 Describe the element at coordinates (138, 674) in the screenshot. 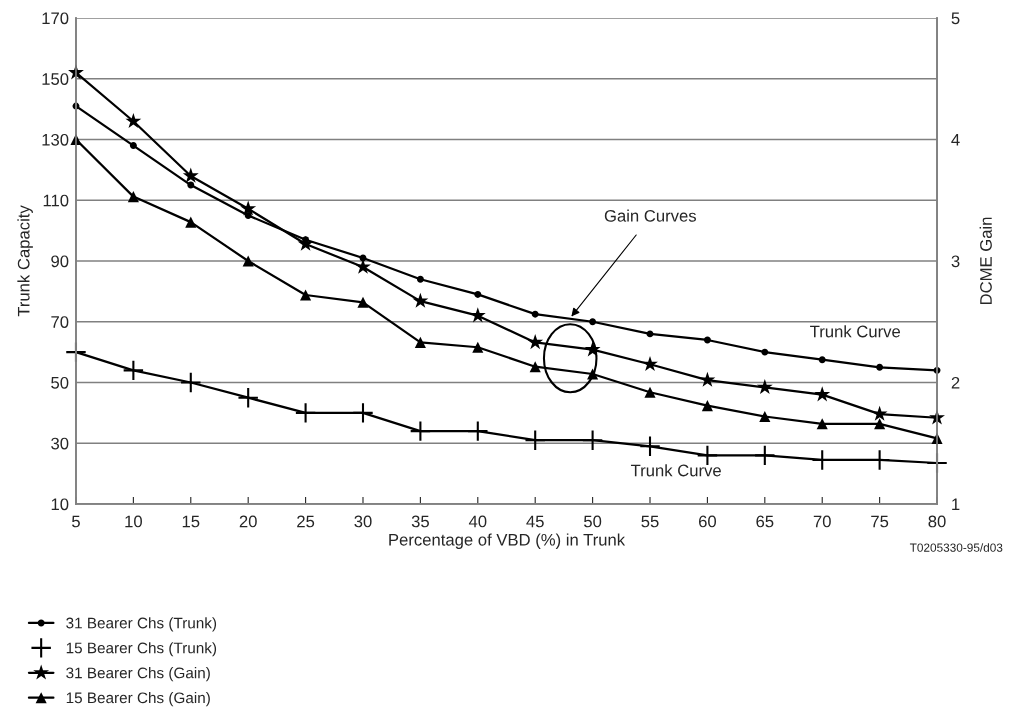

I see `legend-label: 31 Bearer Chs (Gain)` at that location.